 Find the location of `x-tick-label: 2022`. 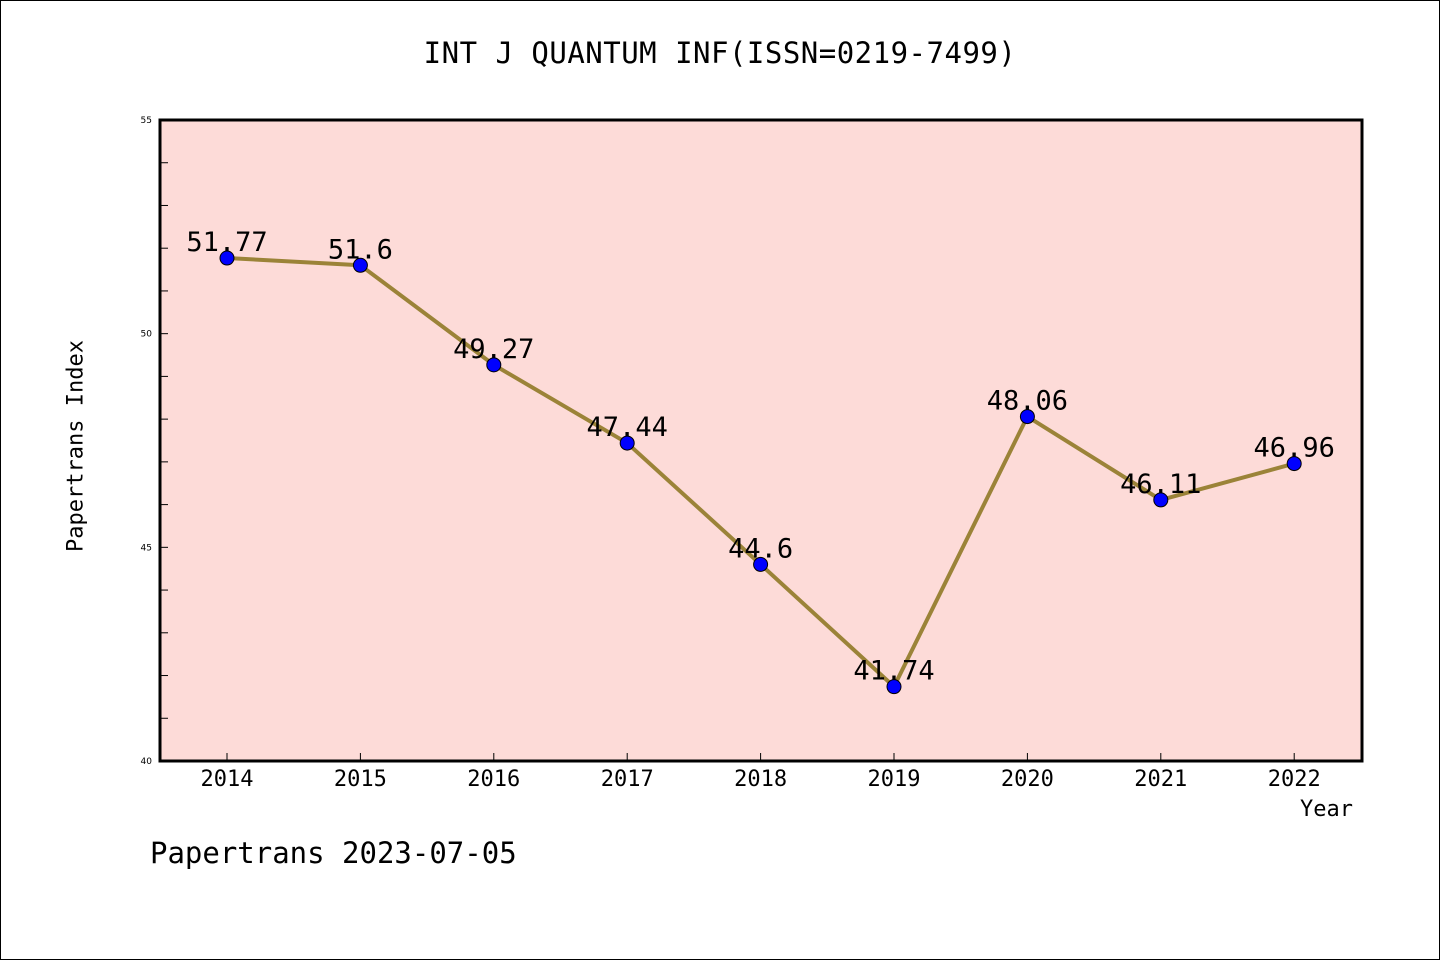

x-tick-label: 2022 is located at coordinates (1294, 779).